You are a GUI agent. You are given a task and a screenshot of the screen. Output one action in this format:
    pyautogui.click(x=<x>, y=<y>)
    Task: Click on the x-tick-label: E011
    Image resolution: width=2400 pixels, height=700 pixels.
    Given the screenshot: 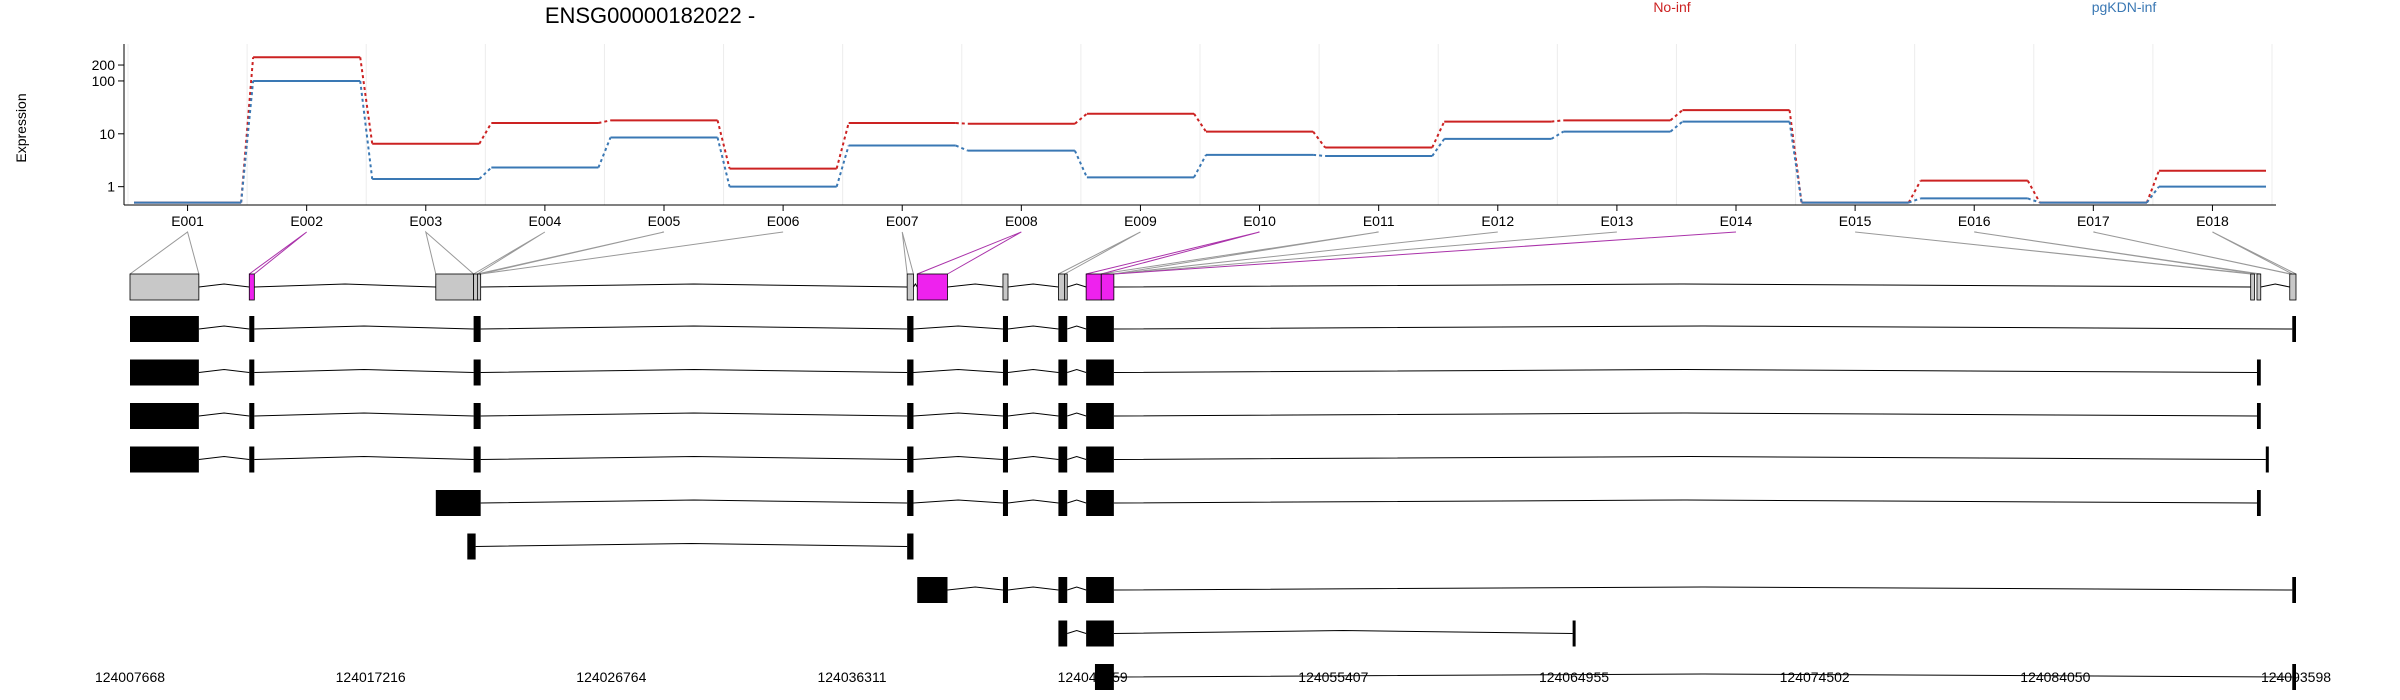 What is the action you would take?
    pyautogui.click(x=1379, y=221)
    